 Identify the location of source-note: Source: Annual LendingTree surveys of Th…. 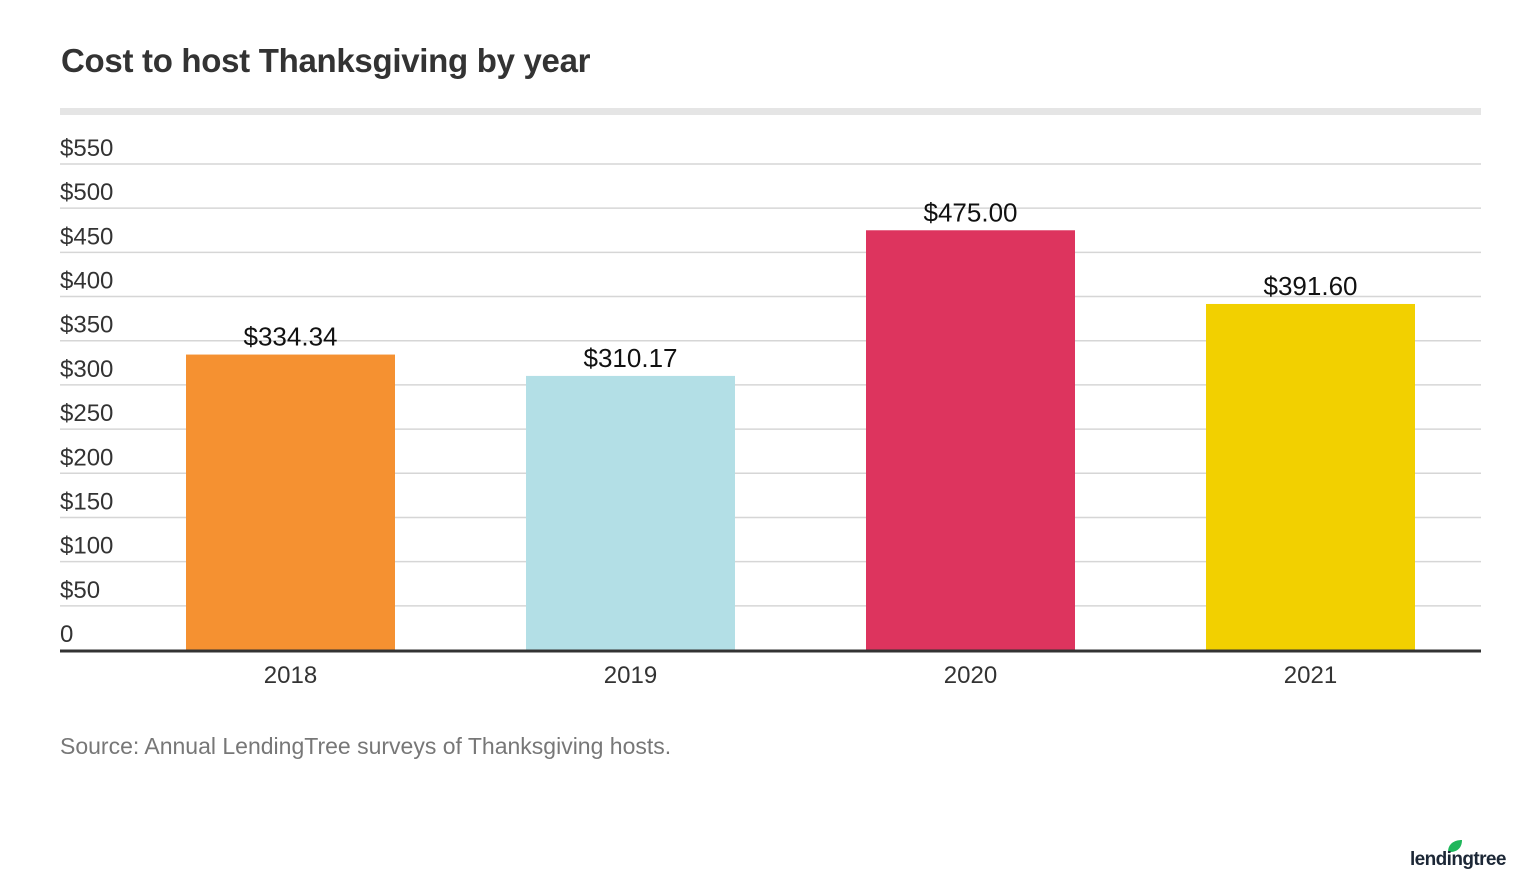
(366, 746).